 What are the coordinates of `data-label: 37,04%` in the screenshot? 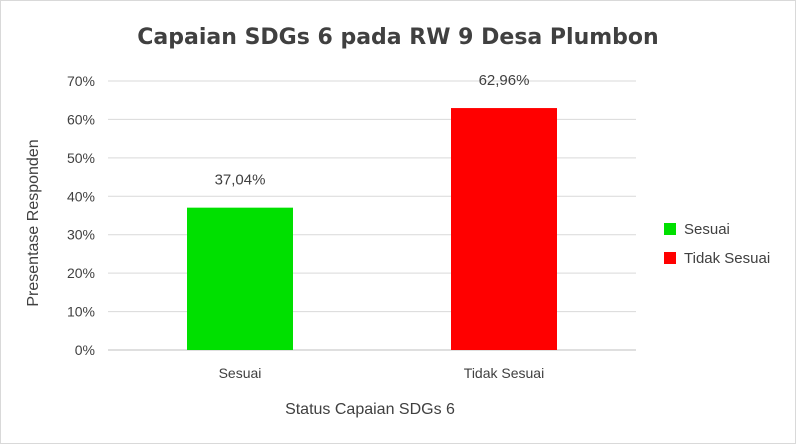 It's located at (240, 180).